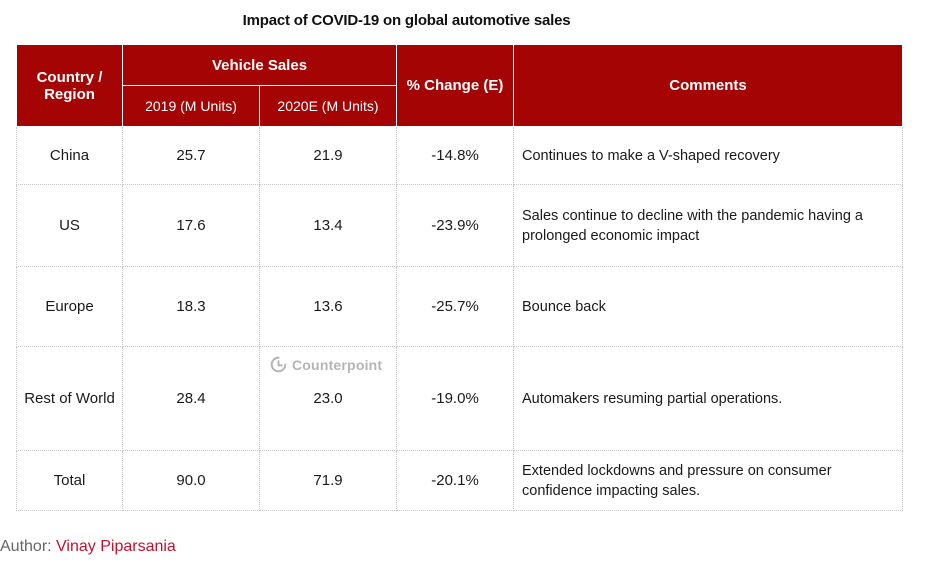 The width and height of the screenshot is (932, 564). I want to click on cell-change: -19.0%, so click(455, 398).